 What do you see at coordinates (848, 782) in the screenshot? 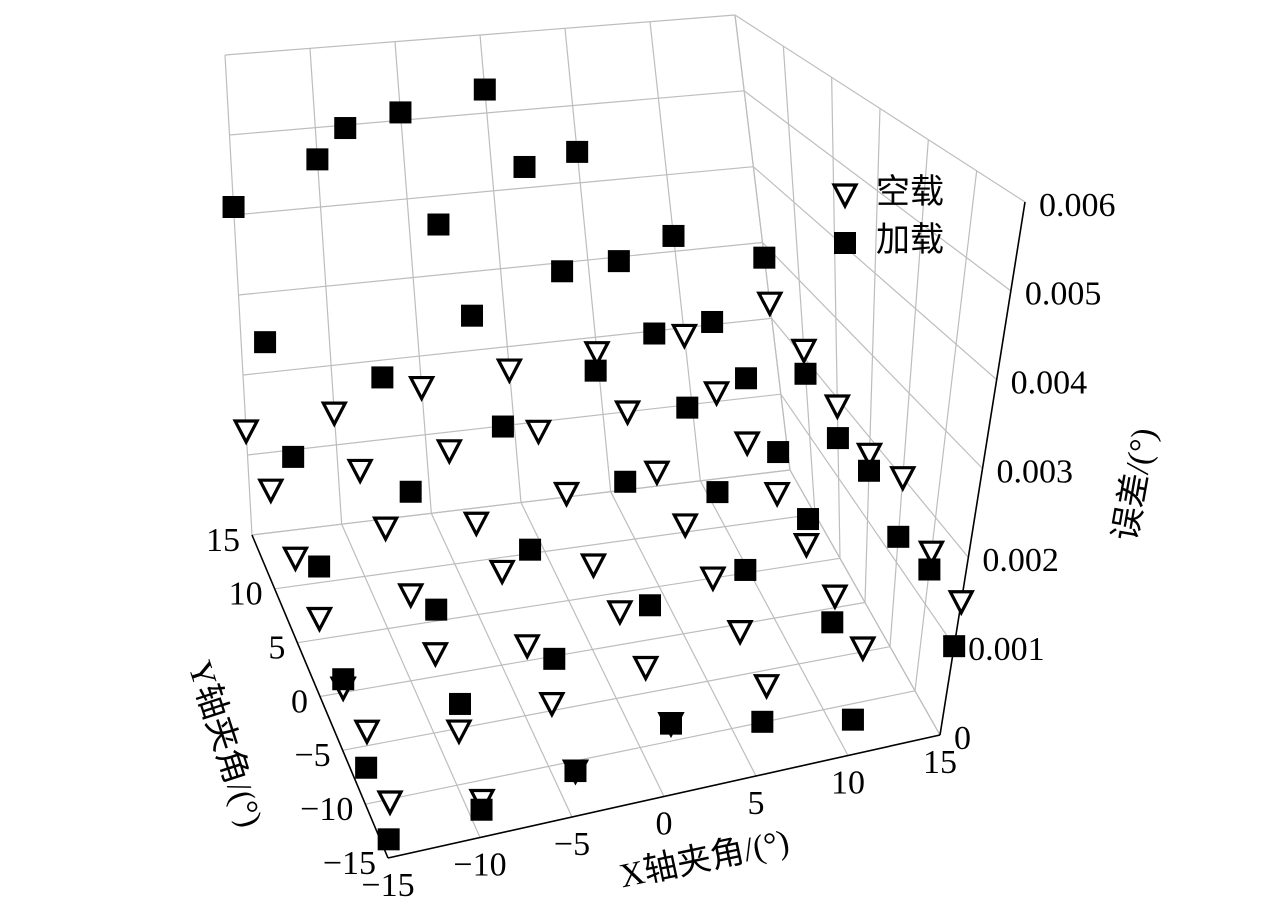
I see `x-tick-label: 10` at bounding box center [848, 782].